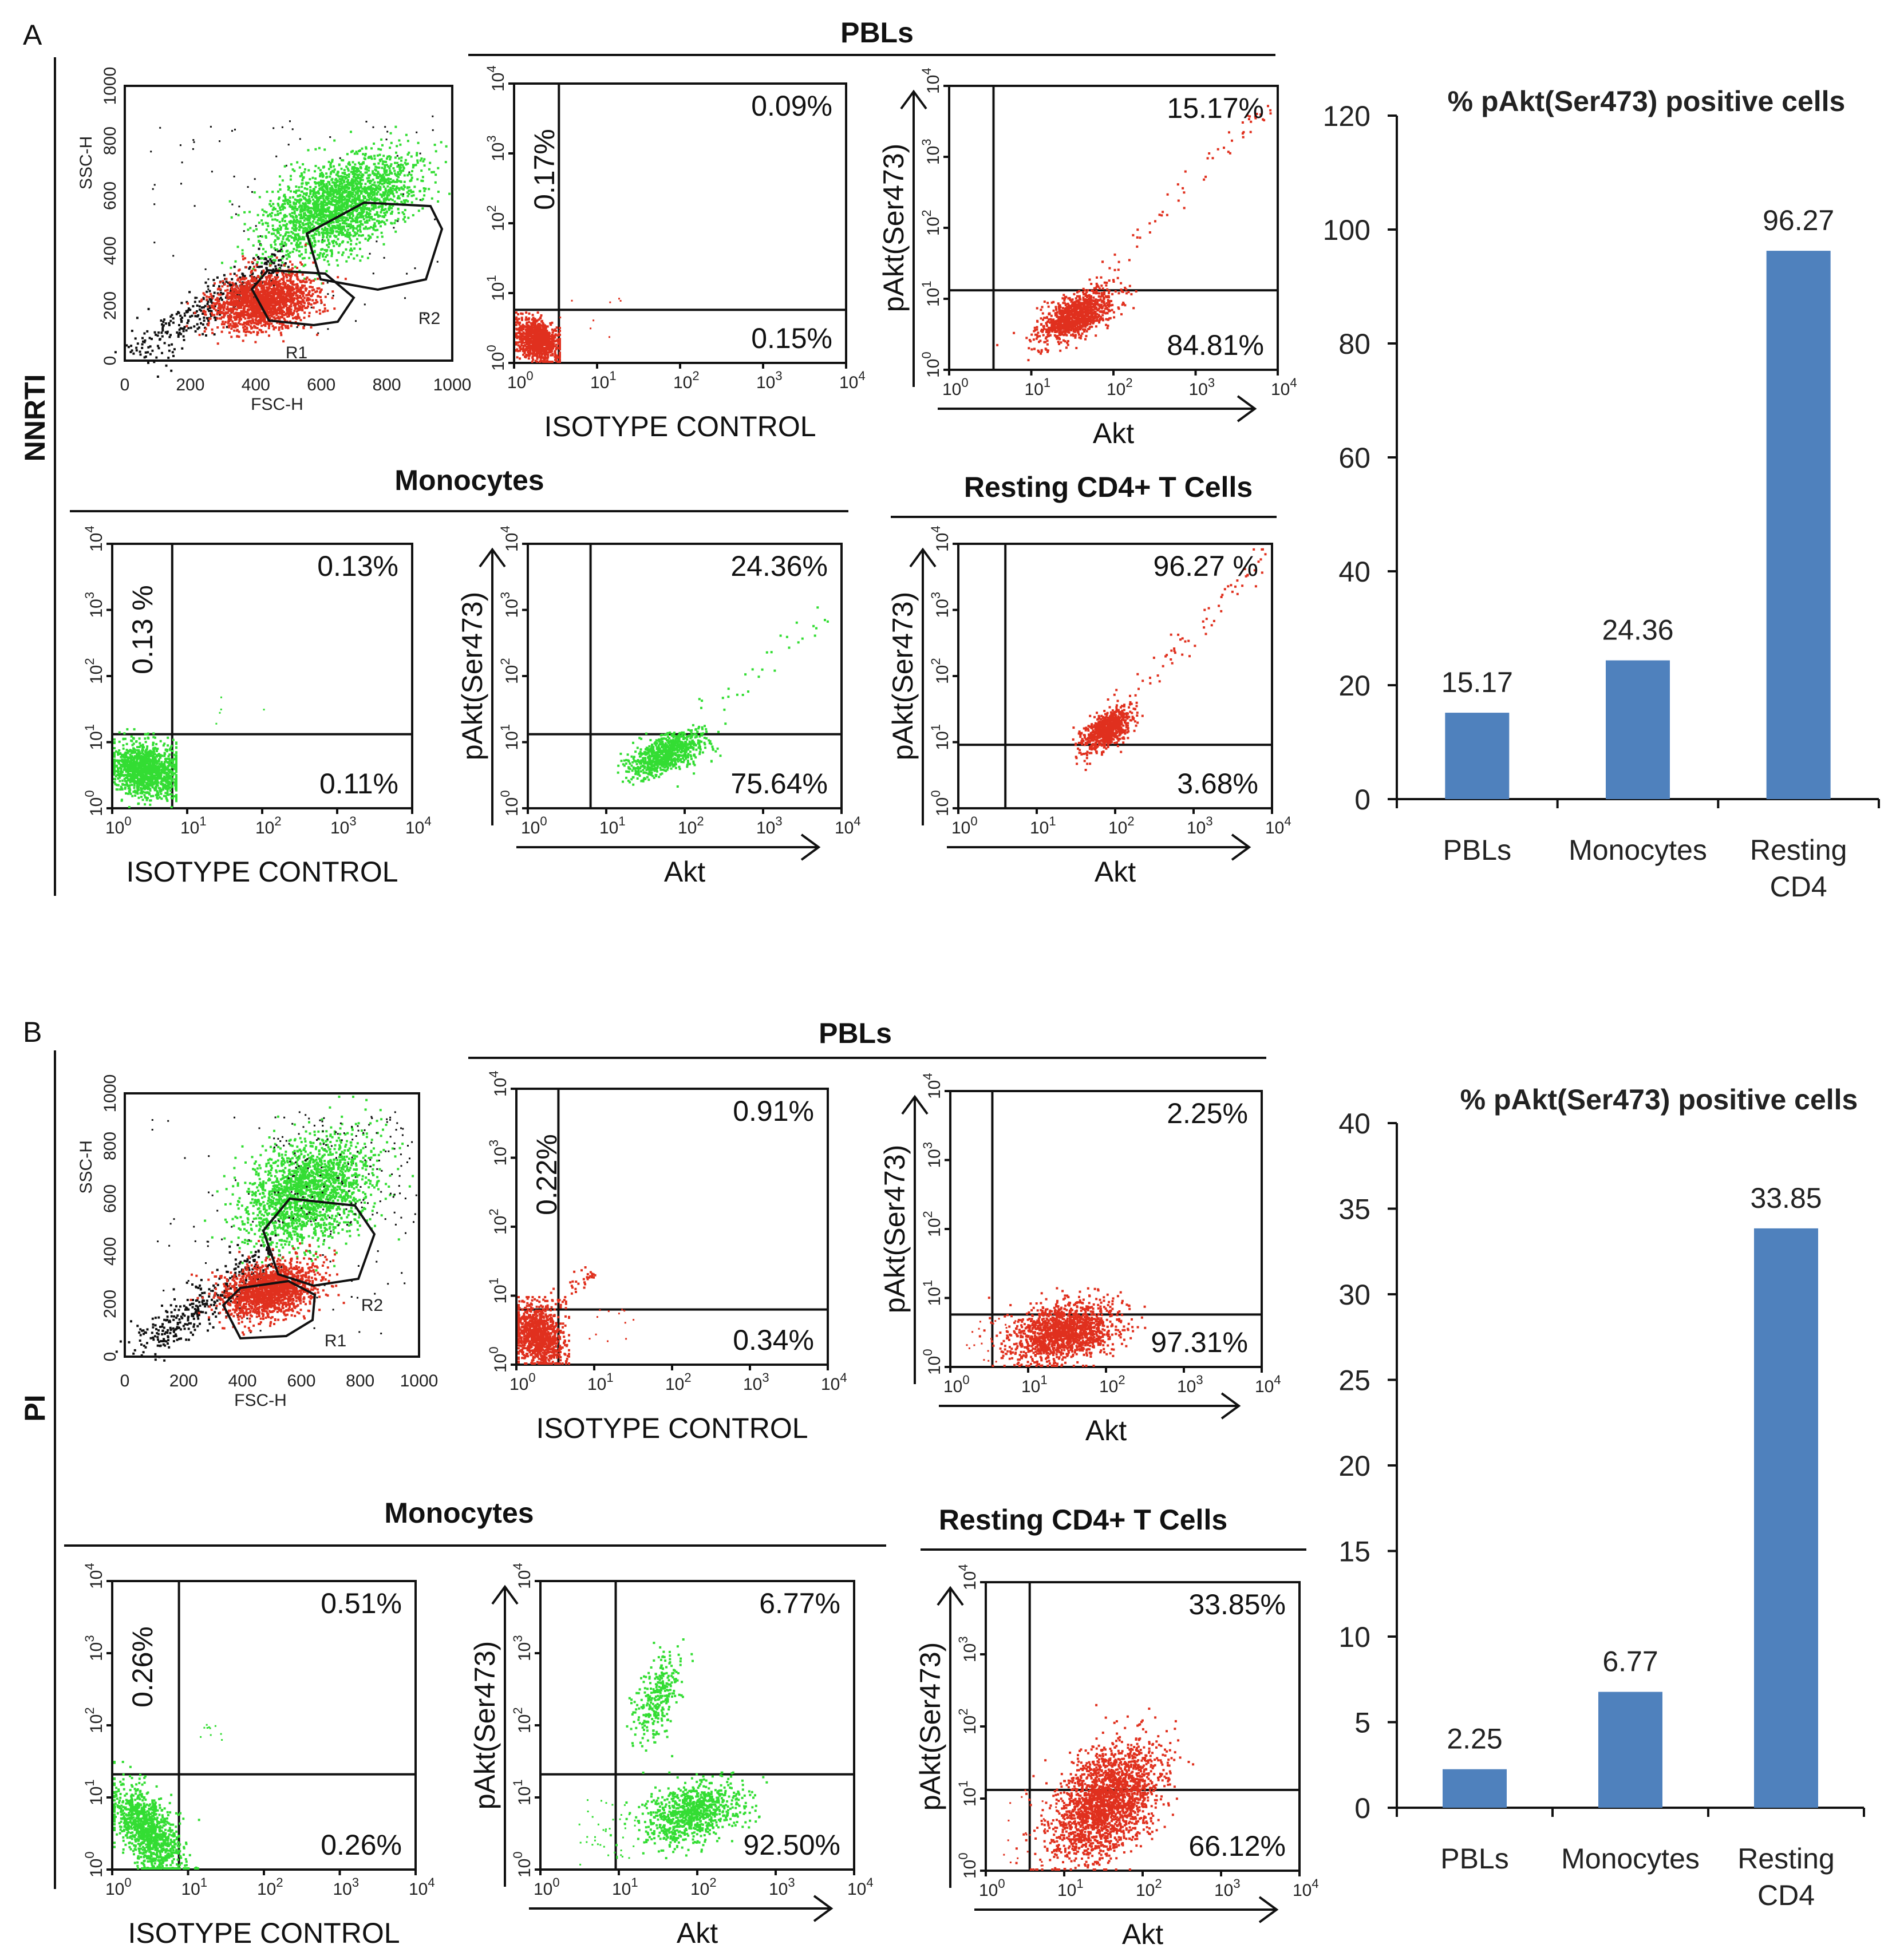  I want to click on upper-right-percent: 96.27 %, so click(1206, 566).